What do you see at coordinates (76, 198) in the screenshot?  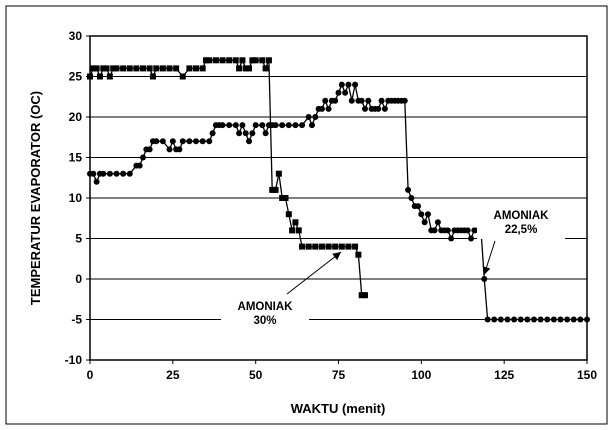 I see `y-tick-label: 10` at bounding box center [76, 198].